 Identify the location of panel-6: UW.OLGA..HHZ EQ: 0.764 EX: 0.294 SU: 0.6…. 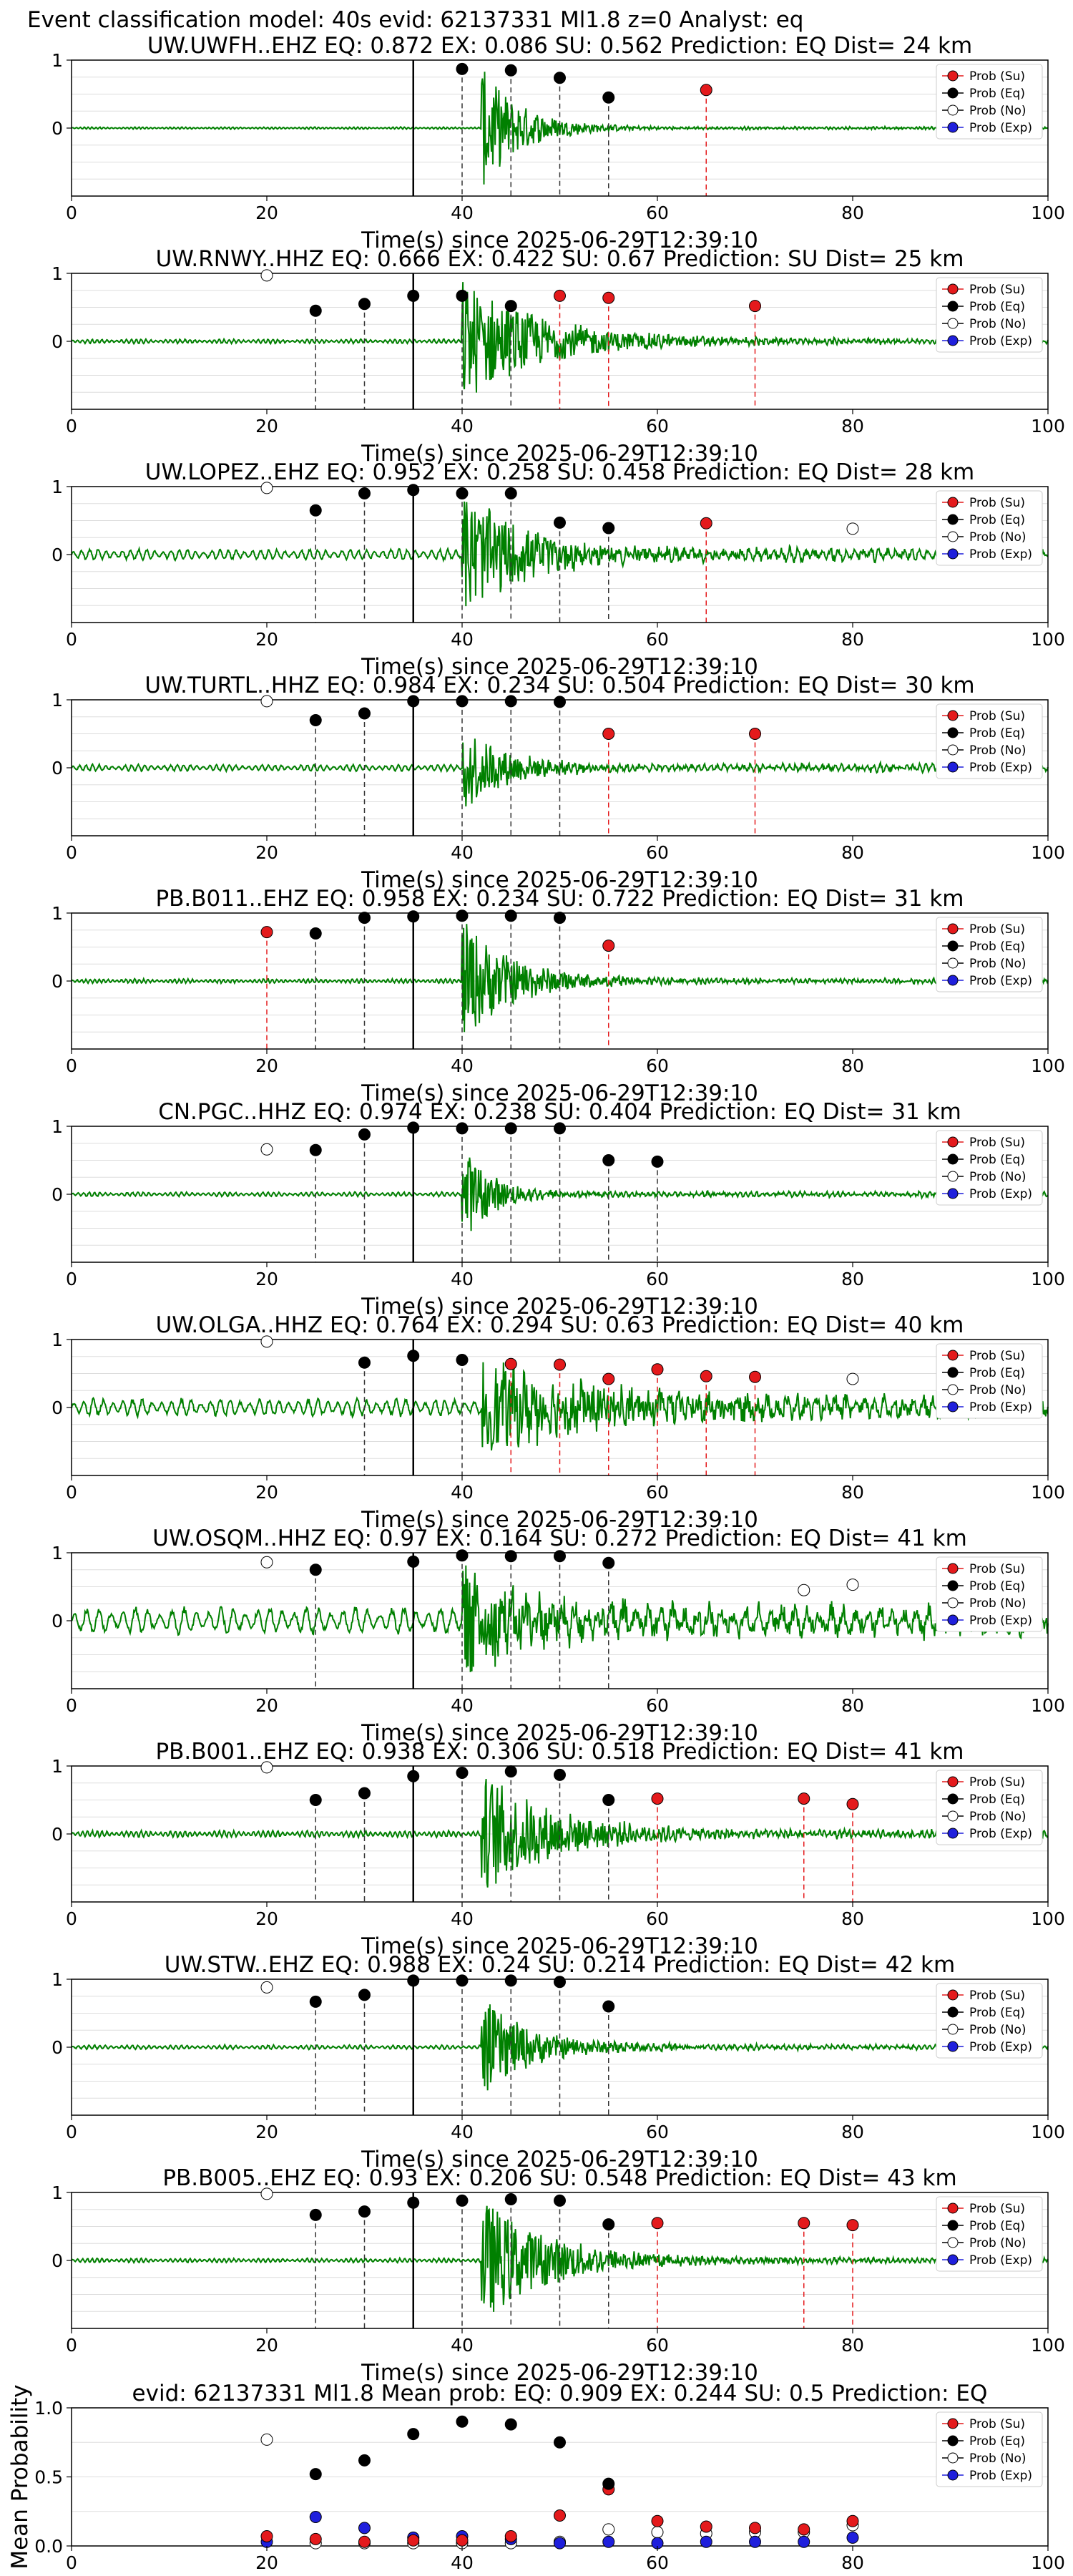
(558, 1422).